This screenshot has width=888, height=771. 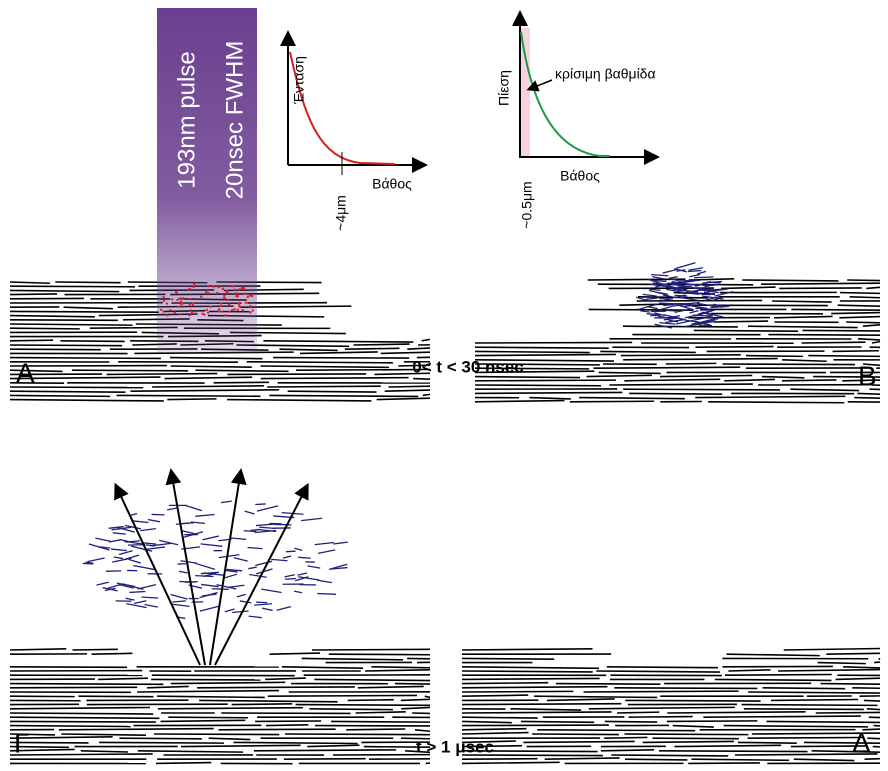 What do you see at coordinates (342, 108) in the screenshot?
I see `intensity-curve` at bounding box center [342, 108].